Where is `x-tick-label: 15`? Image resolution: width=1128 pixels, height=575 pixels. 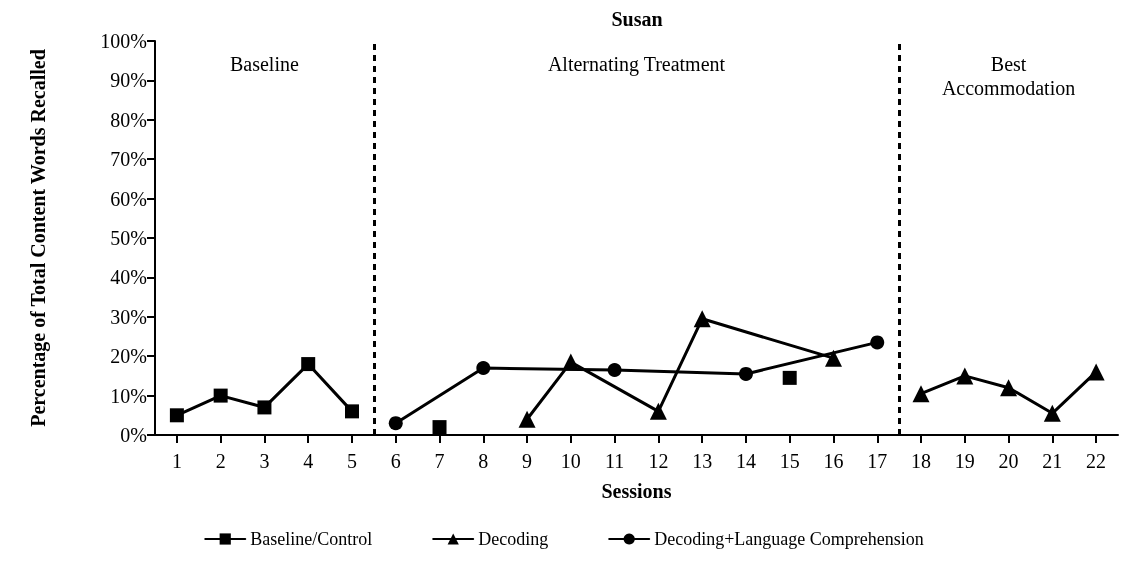 x-tick-label: 15 is located at coordinates (789, 461).